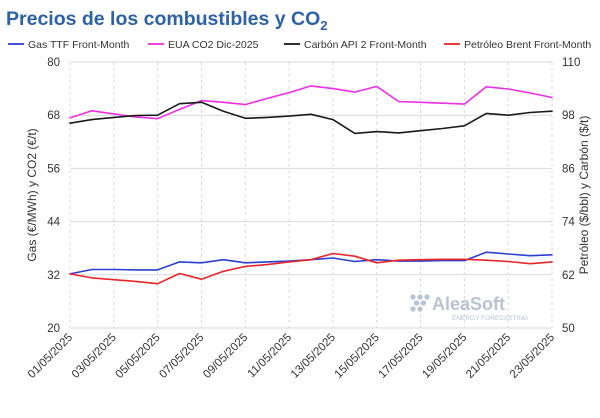 Image resolution: width=600 pixels, height=418 pixels. Describe the element at coordinates (488, 356) in the screenshot. I see `x-tick-label: 21/05/2025` at that location.